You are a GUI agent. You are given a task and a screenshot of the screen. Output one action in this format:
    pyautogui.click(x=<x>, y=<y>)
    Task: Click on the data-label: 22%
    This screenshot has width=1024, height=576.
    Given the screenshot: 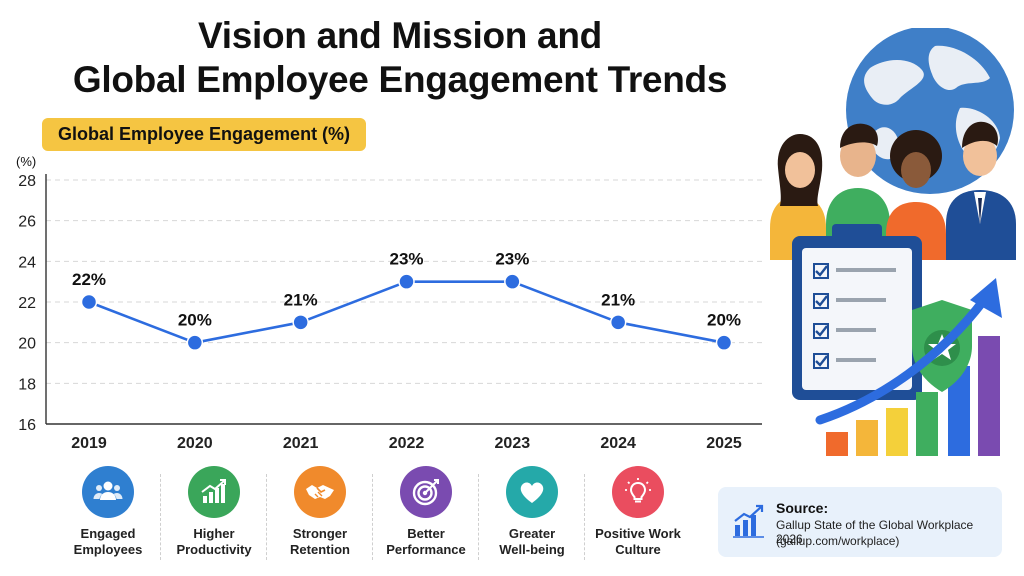 What is the action you would take?
    pyautogui.click(x=89, y=279)
    